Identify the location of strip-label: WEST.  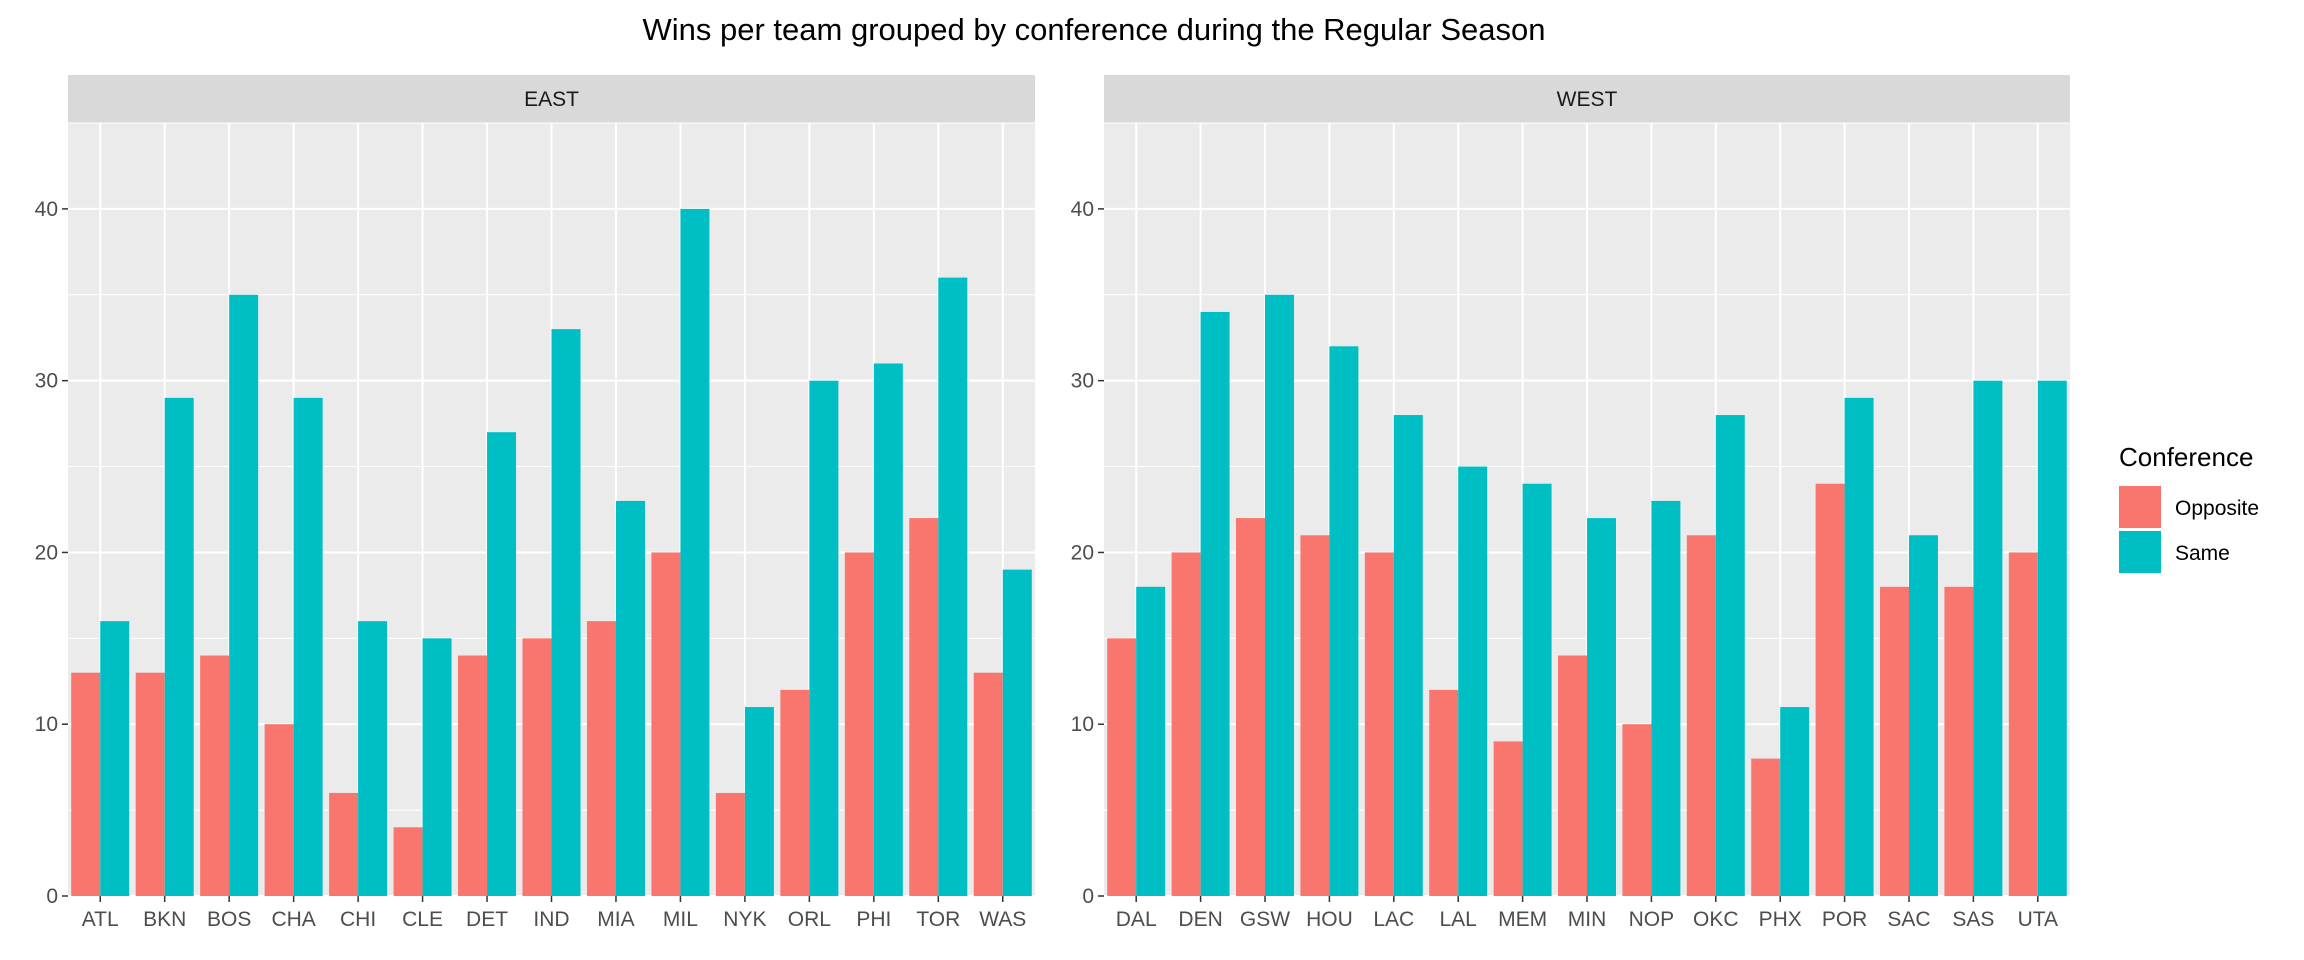
(1587, 99).